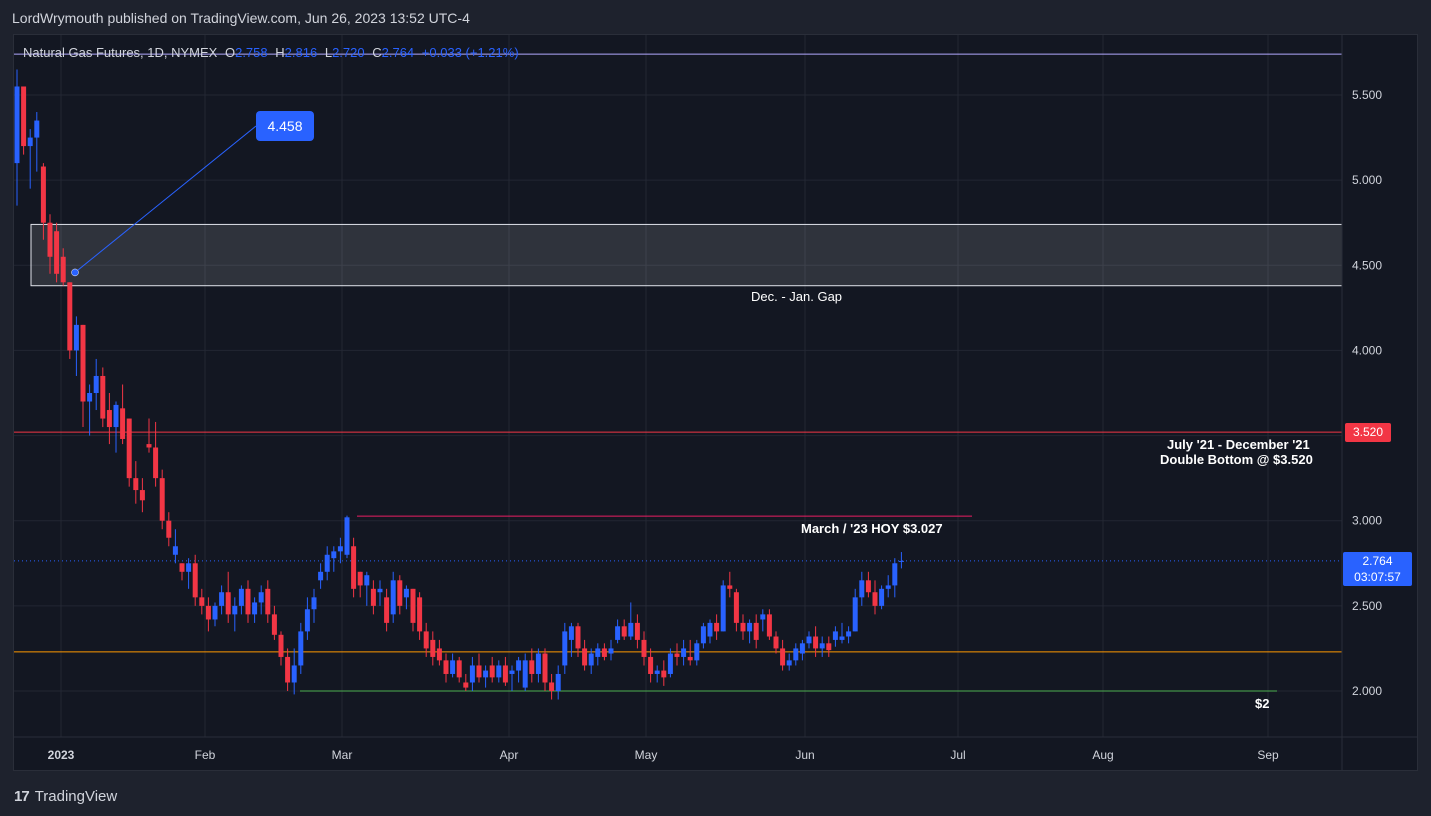  What do you see at coordinates (342, 755) in the screenshot?
I see `x-tick-label: Mar` at bounding box center [342, 755].